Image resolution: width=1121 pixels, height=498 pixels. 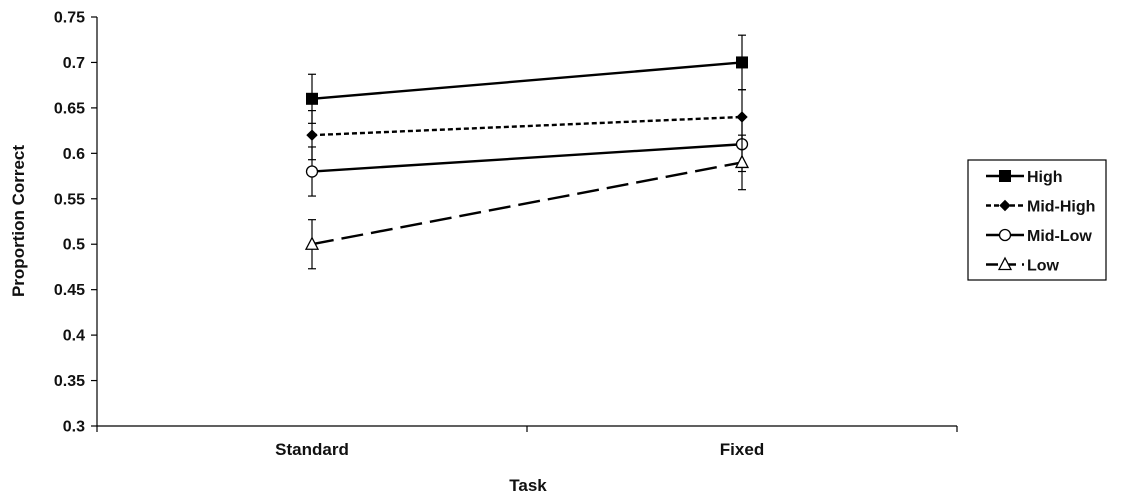 What do you see at coordinates (1024, 177) in the screenshot?
I see `legend-item: High` at bounding box center [1024, 177].